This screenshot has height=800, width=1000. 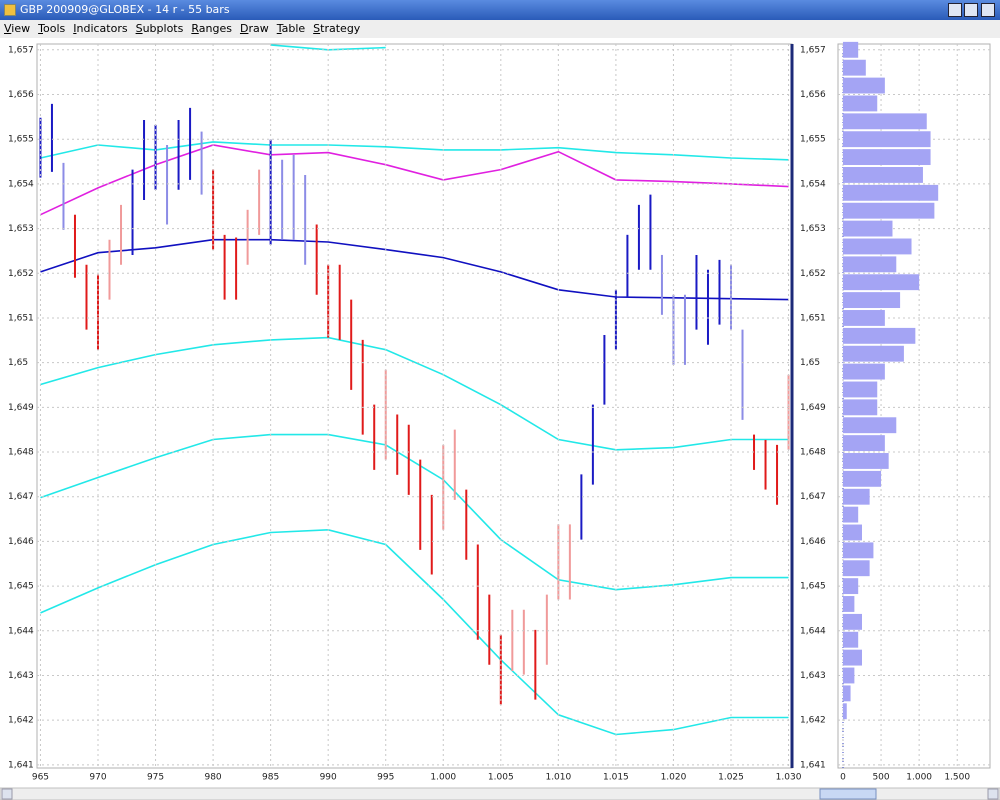 I want to click on x-tick-label: 500, so click(x=880, y=778).